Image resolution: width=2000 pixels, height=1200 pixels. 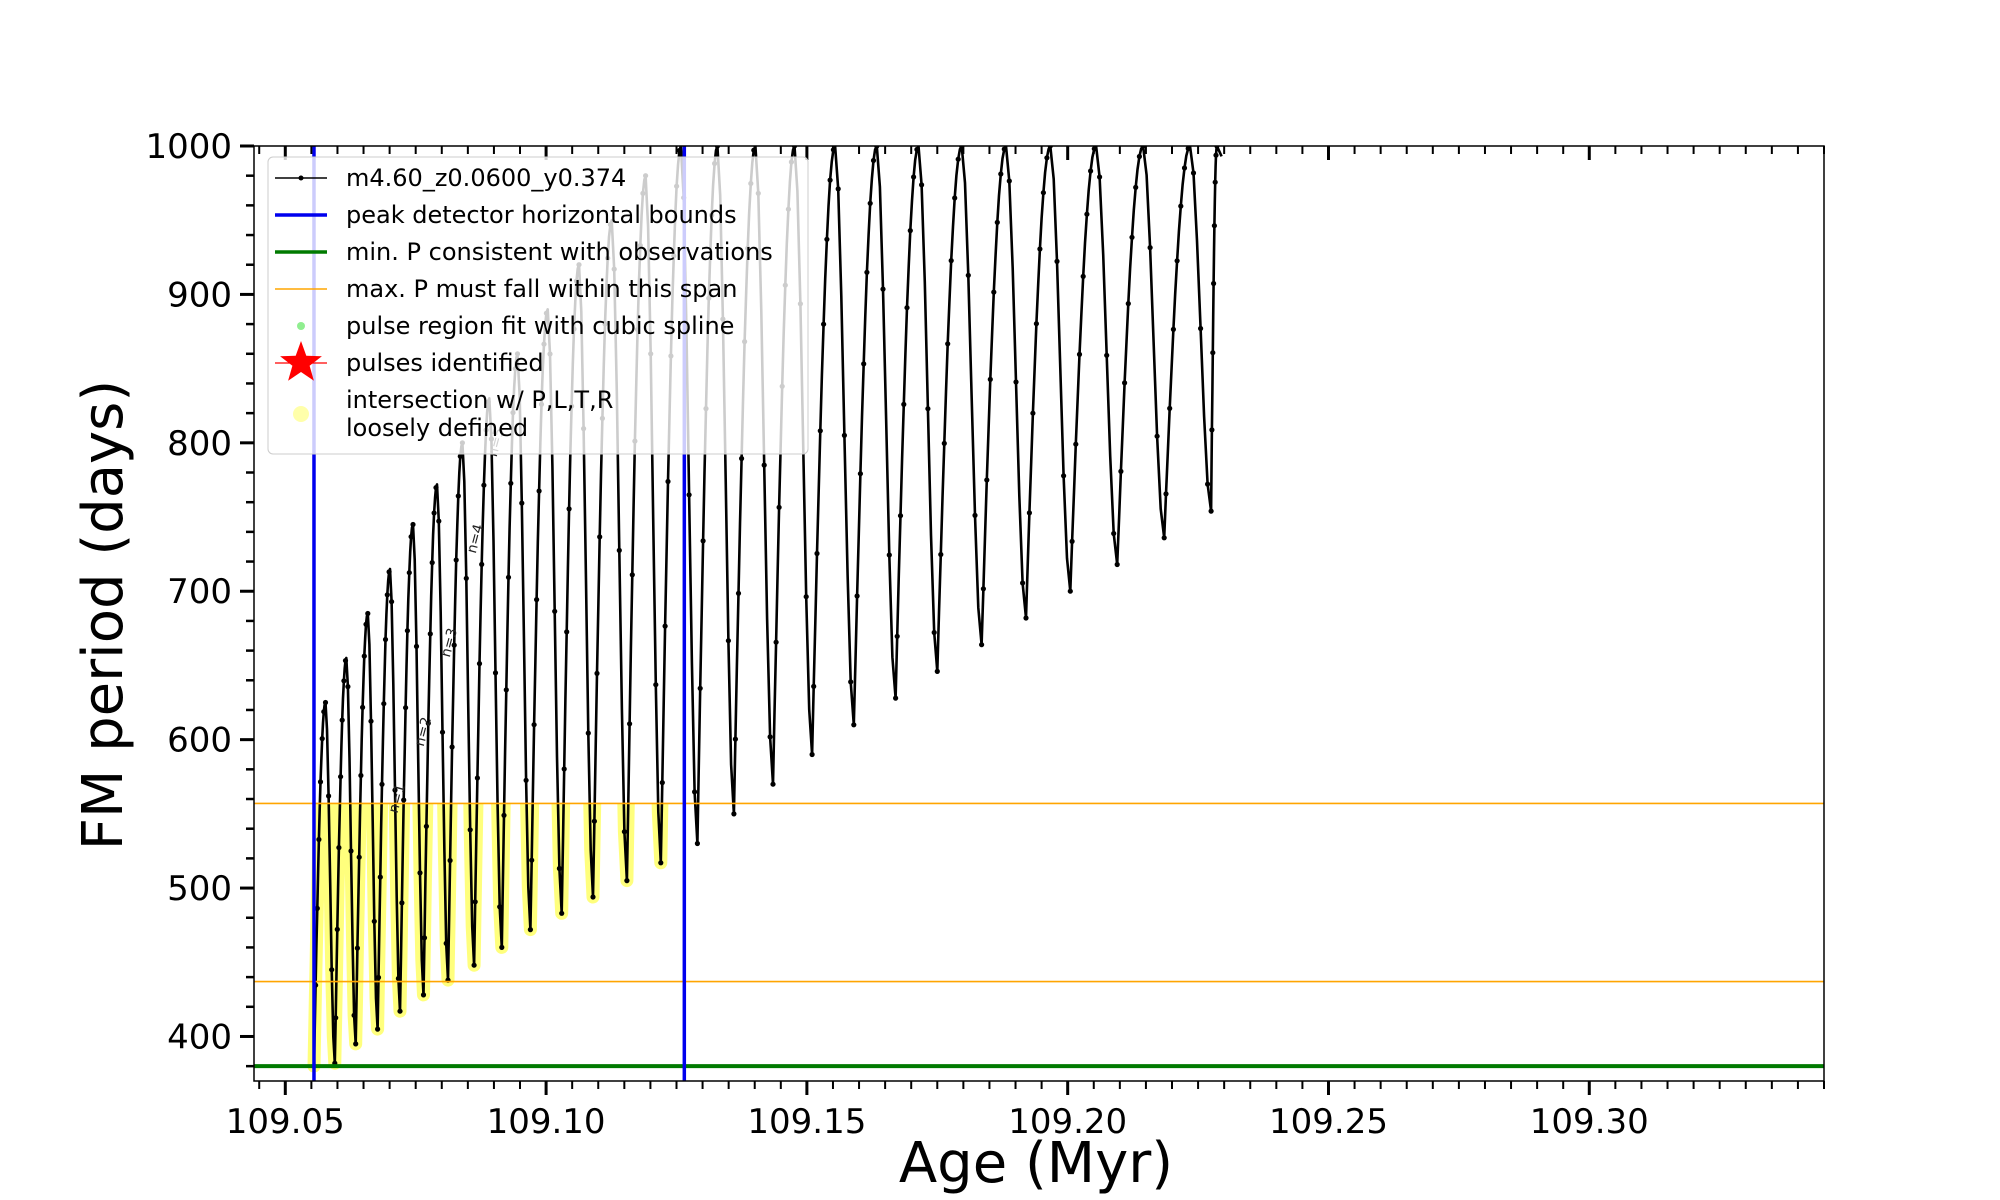 I want to click on pulse-label: n=2, so click(x=423, y=731).